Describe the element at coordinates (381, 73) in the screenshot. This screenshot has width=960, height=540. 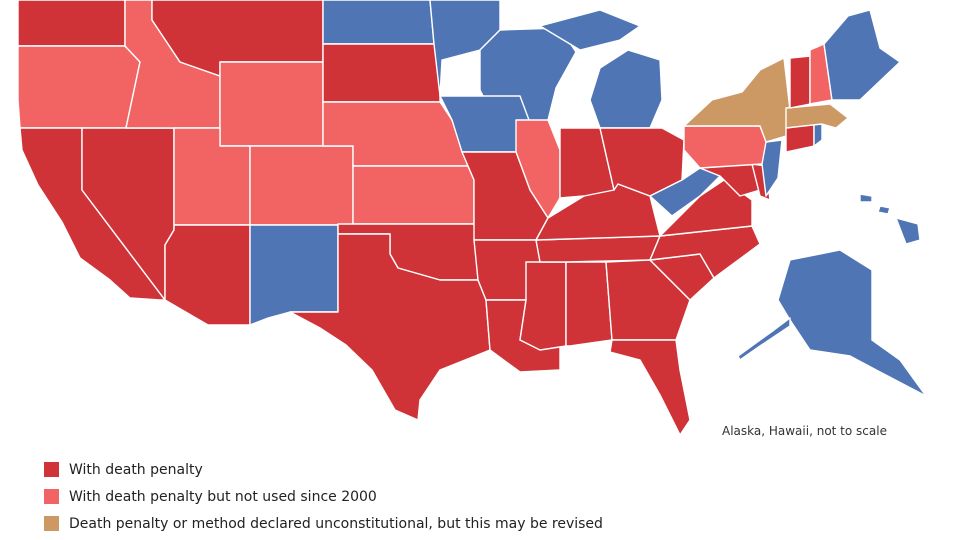
I see `state-south-dakota` at that location.